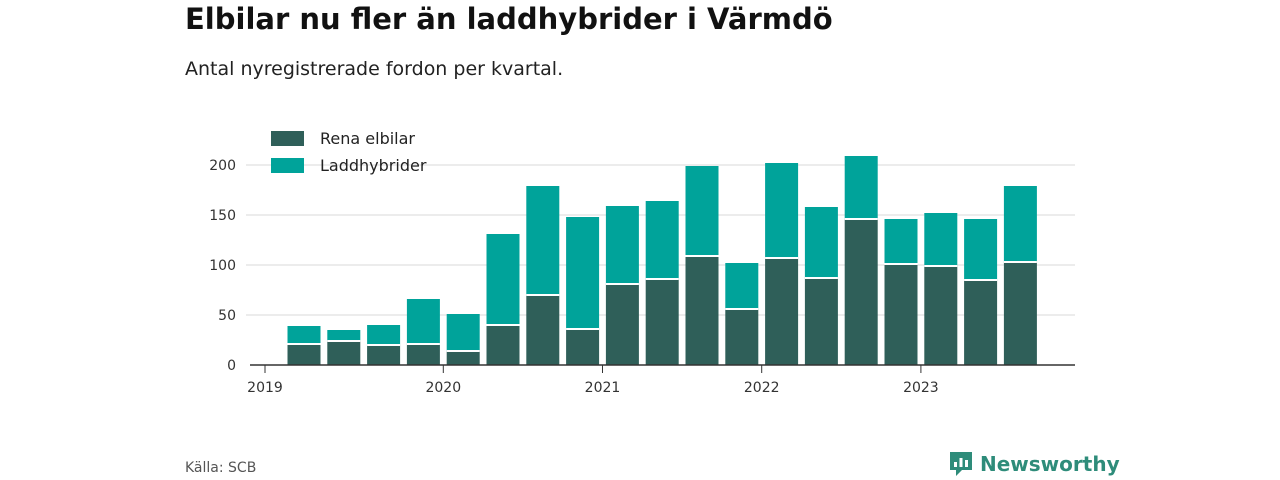 The width and height of the screenshot is (1280, 480). I want to click on x-tick-label: 2022, so click(762, 388).